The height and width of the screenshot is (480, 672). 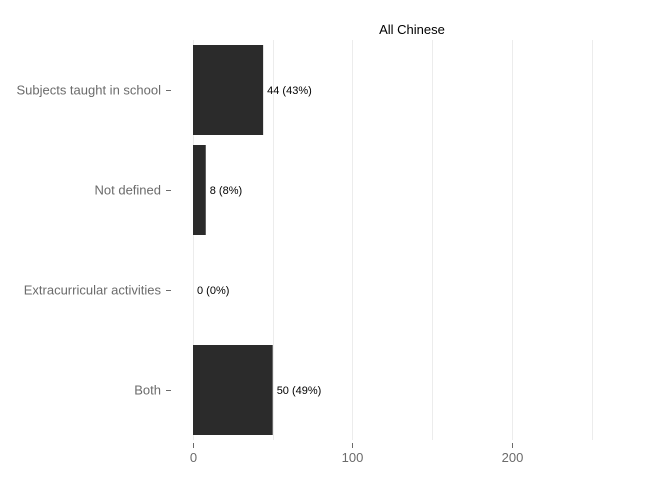 I want to click on bars, so click(x=233, y=240).